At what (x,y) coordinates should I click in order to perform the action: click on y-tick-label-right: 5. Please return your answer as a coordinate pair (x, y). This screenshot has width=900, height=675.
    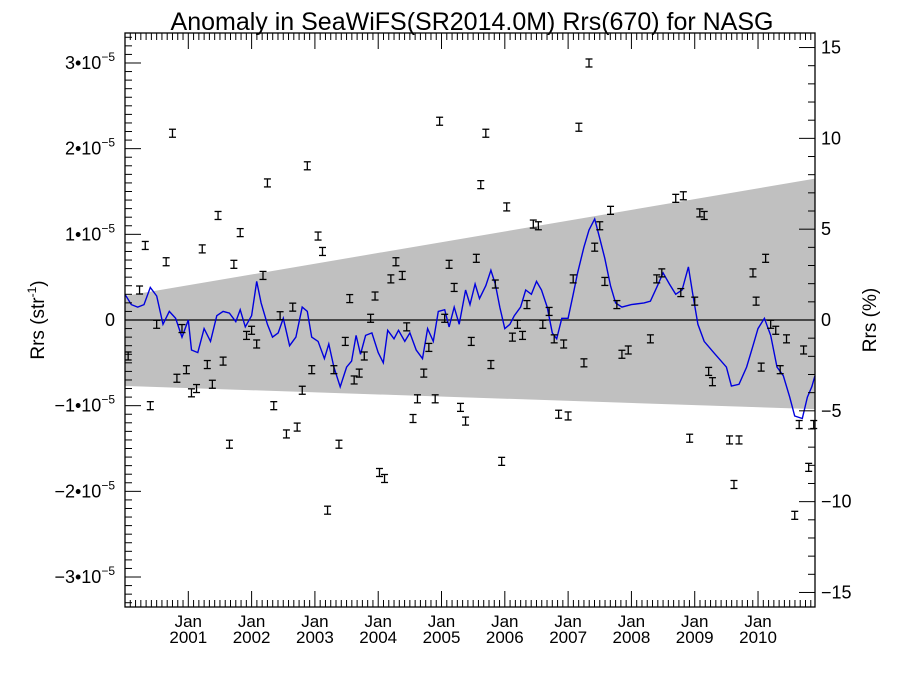
    Looking at the image, I should click on (826, 229).